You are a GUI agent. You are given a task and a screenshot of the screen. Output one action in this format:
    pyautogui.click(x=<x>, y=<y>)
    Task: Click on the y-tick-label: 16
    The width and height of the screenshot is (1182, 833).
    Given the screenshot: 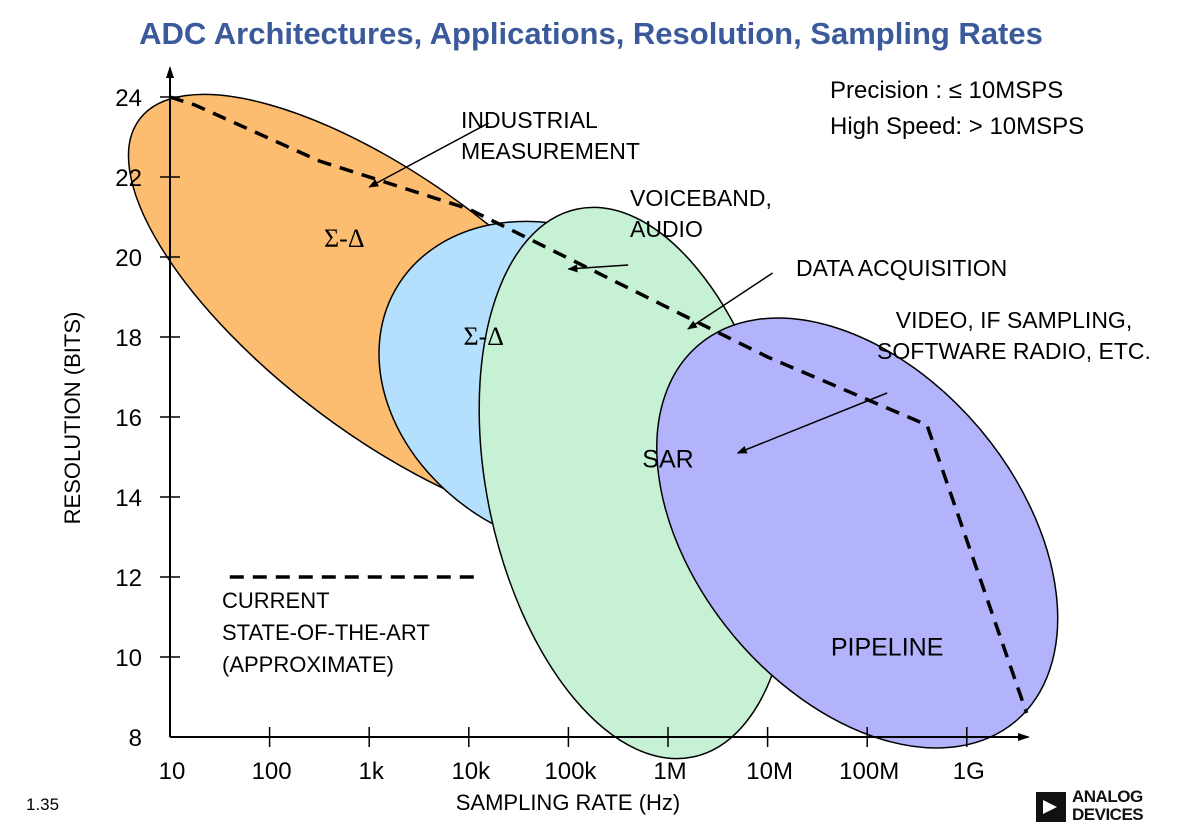 What is the action you would take?
    pyautogui.click(x=128, y=418)
    